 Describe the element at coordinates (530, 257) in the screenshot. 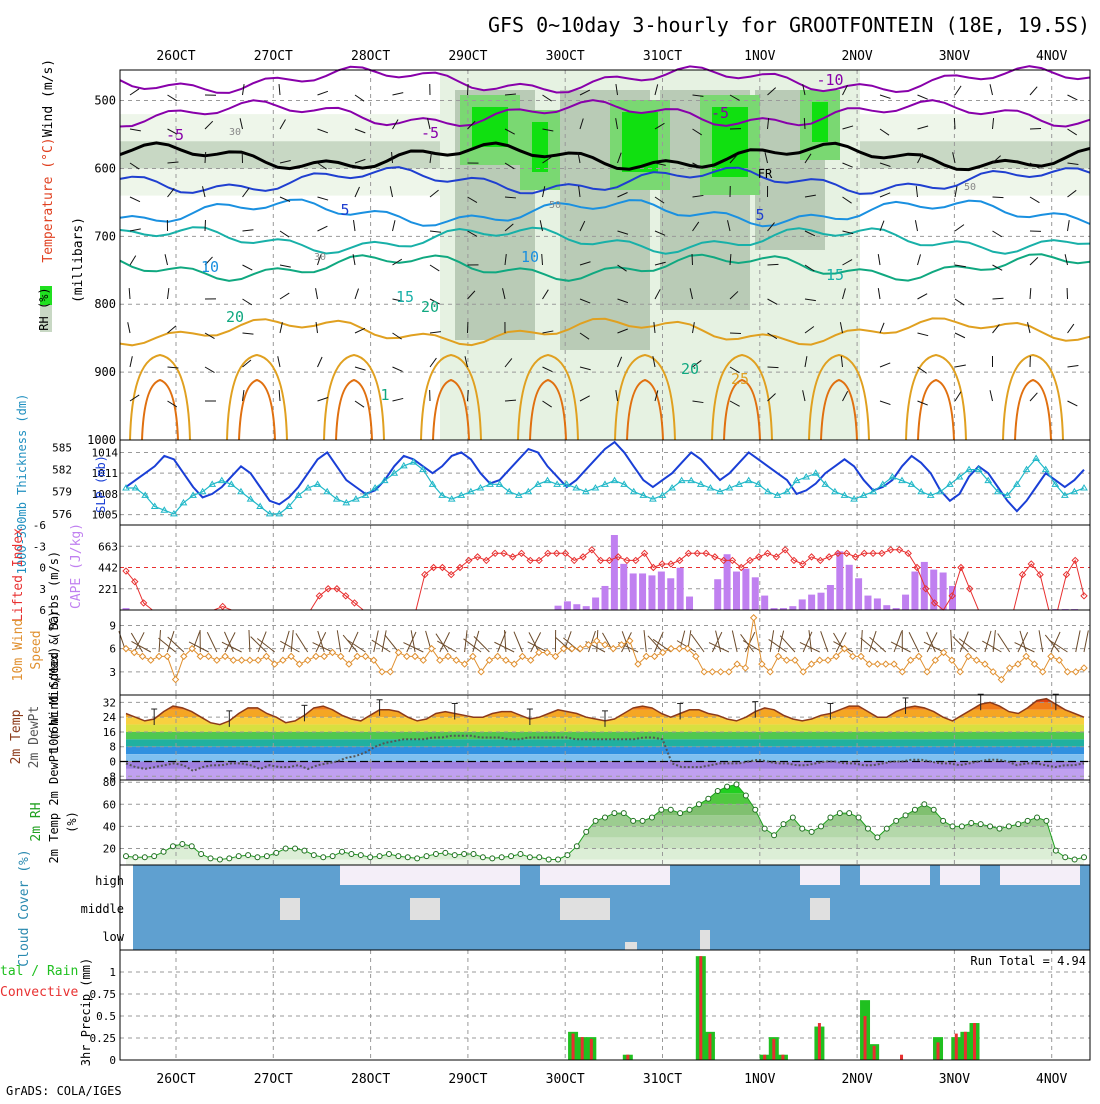

I see `isotherm-label: 10` at that location.